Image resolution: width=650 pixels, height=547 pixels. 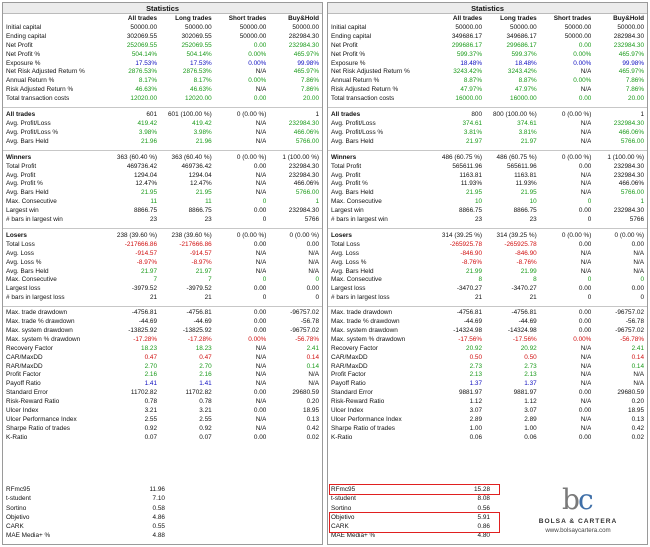 I want to click on section-count: 800, so click(x=477, y=115).